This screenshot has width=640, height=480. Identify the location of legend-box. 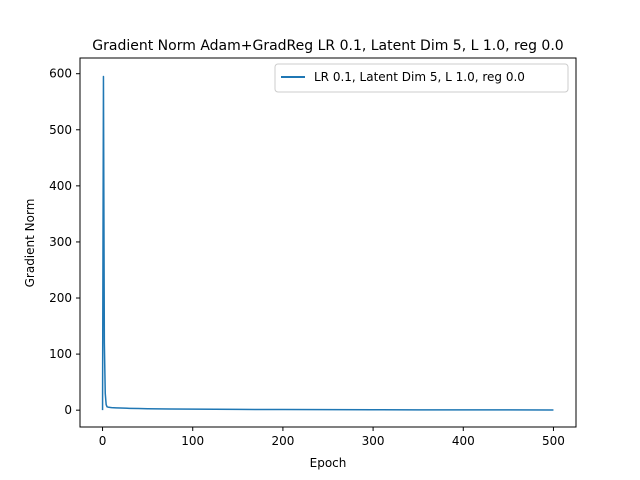
(421, 78).